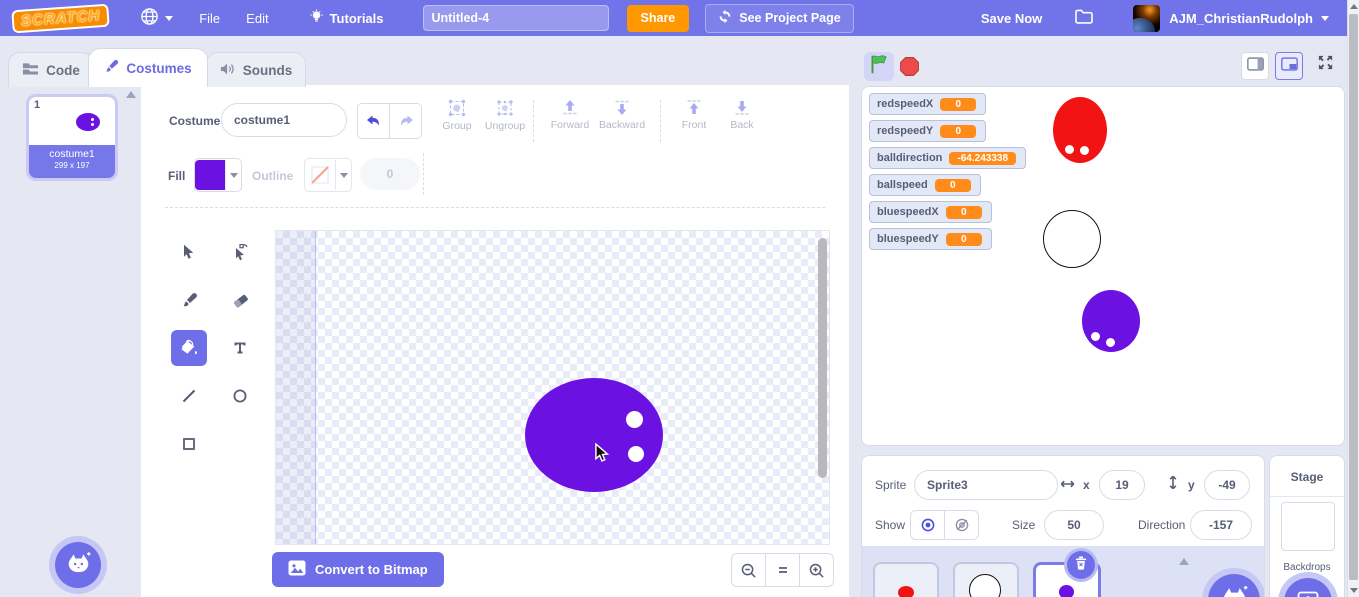  Describe the element at coordinates (790, 18) in the screenshot. I see `see-project-page-label: See Project Page` at that location.